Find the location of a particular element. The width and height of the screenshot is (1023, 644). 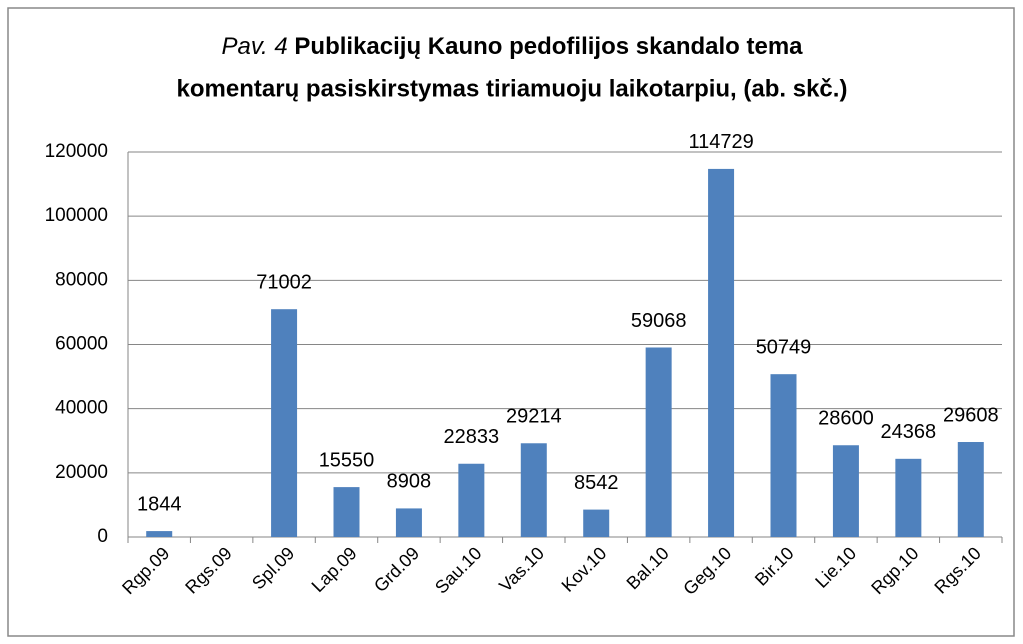

data-label: 50749 is located at coordinates (784, 347).